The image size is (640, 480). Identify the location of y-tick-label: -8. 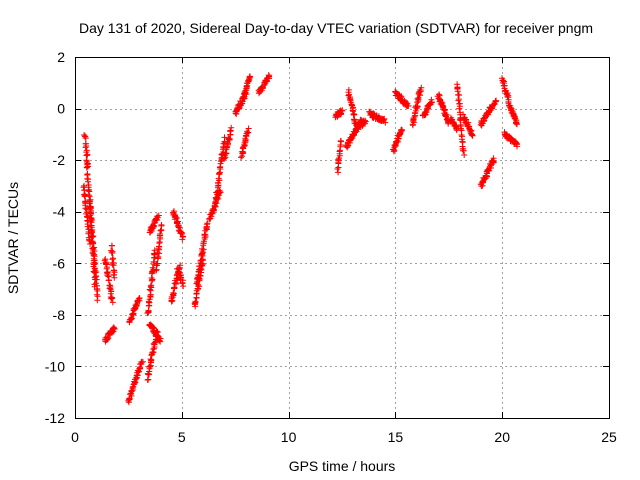
(59, 315).